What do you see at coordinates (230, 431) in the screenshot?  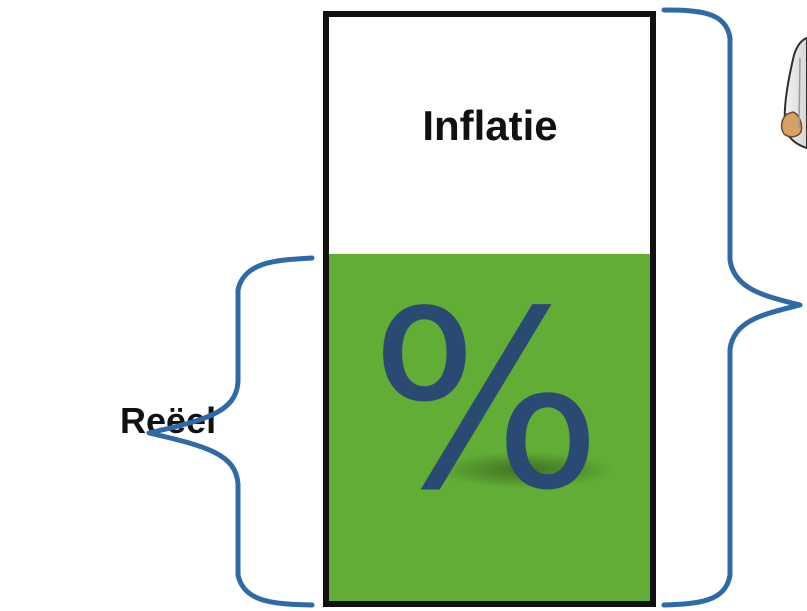 I see `left-brace` at bounding box center [230, 431].